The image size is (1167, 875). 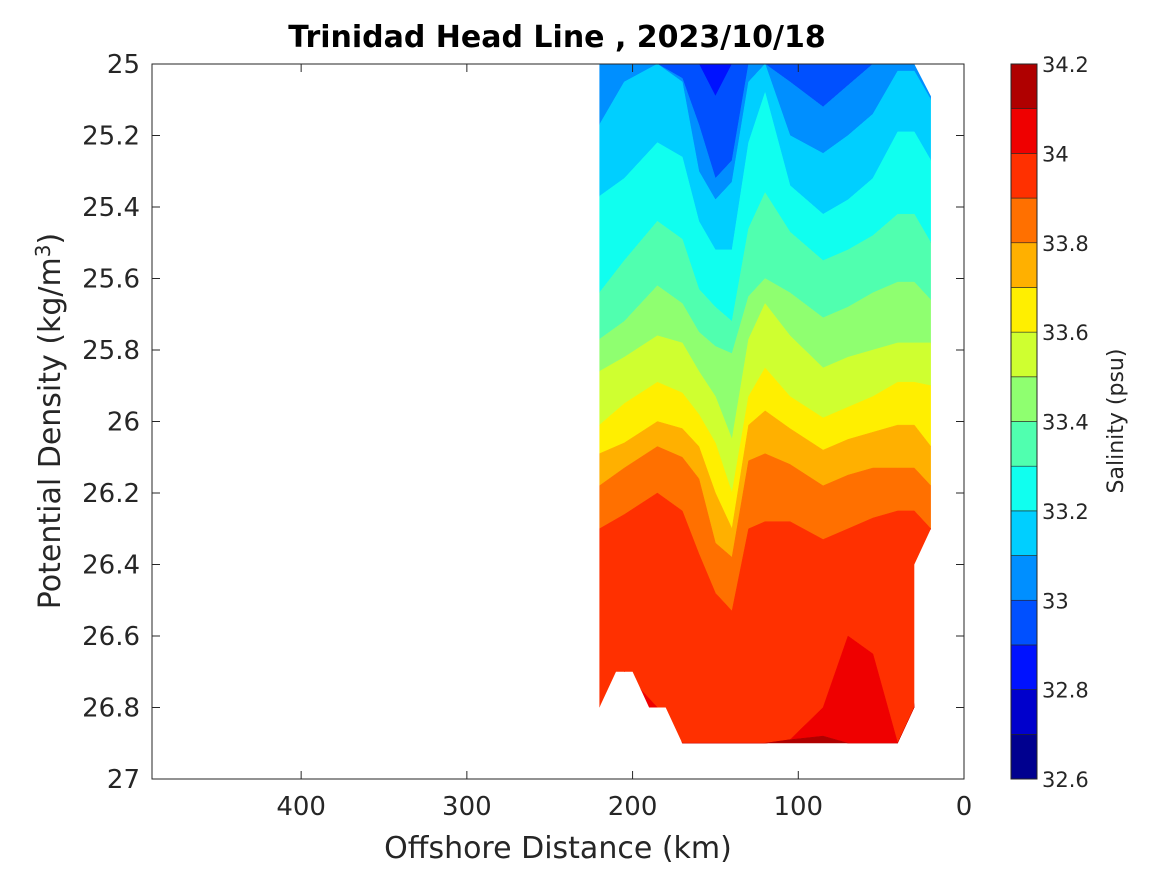 What do you see at coordinates (1024, 399) in the screenshot?
I see `colorbar-swatch-33.4` at bounding box center [1024, 399].